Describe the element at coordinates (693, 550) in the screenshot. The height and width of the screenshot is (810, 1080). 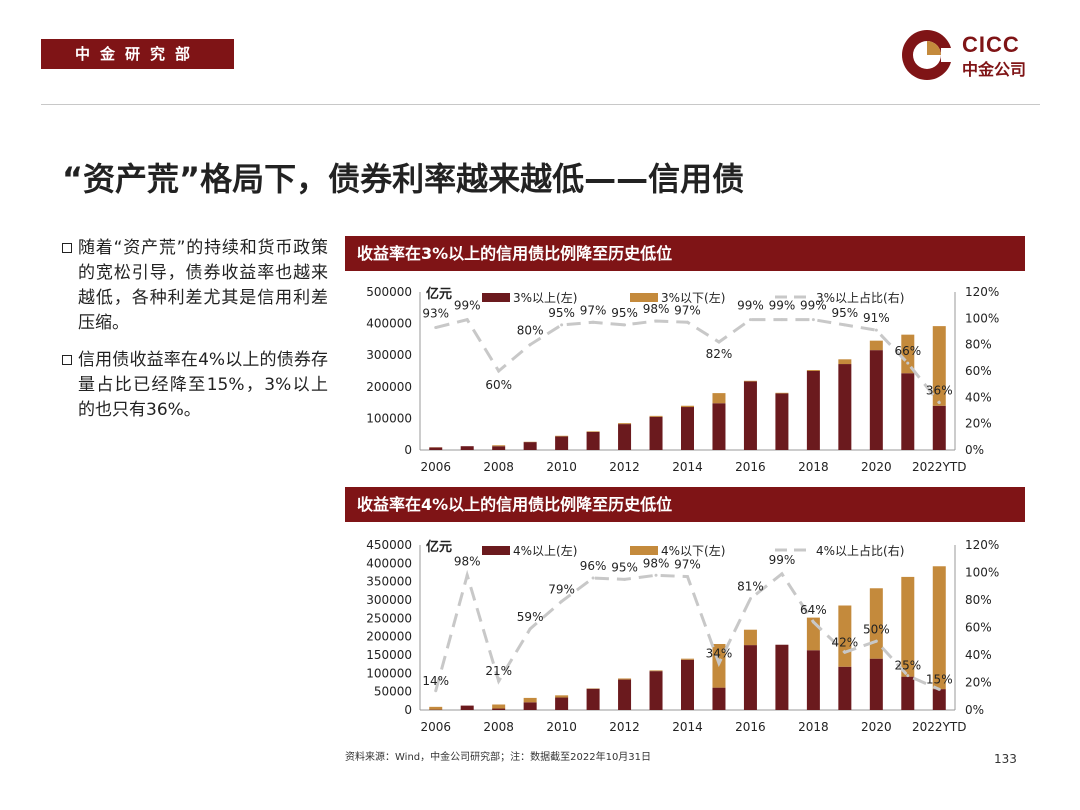
I see `legend-label: 4%以下(左)` at that location.